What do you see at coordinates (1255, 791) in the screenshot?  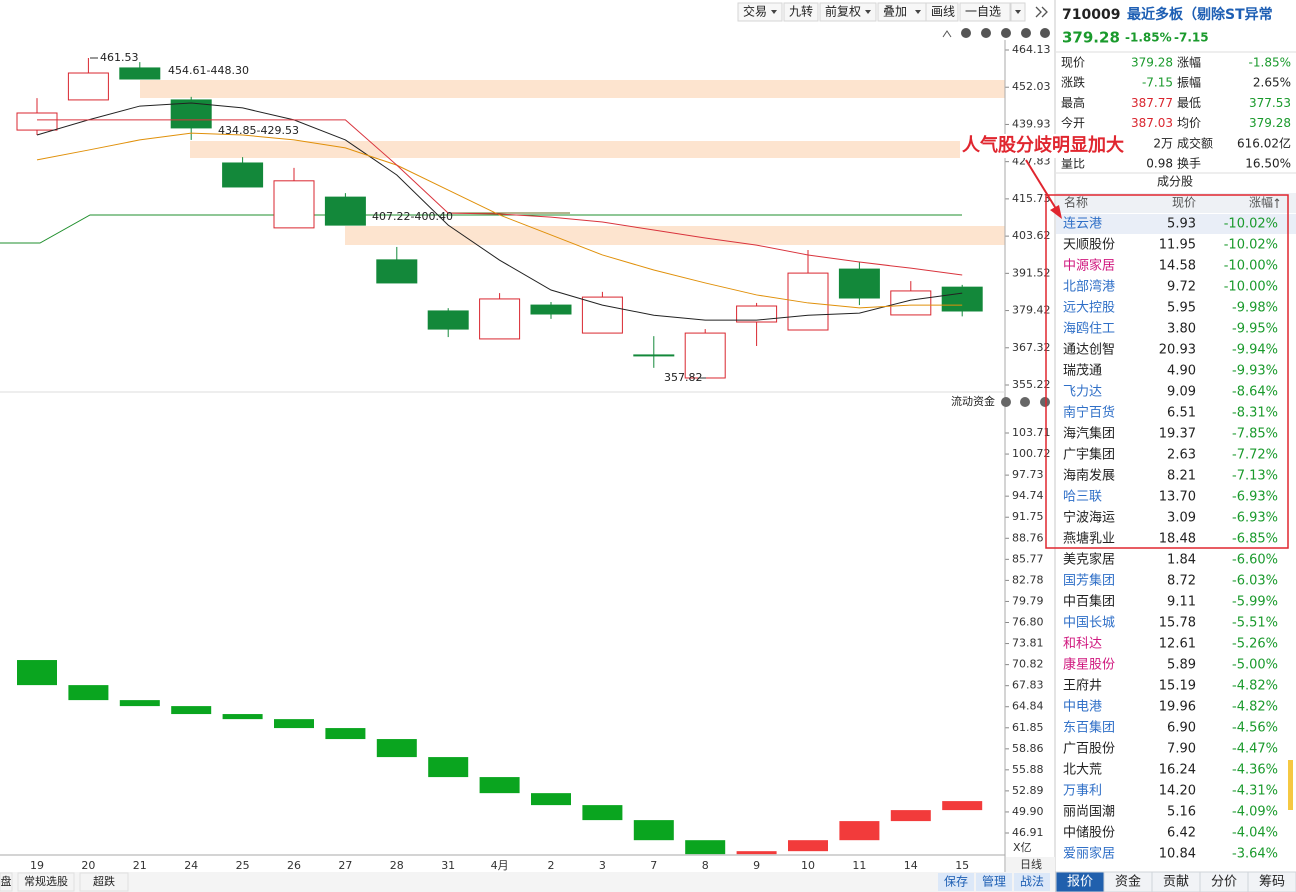 I see `stock-change: -4.31%` at bounding box center [1255, 791].